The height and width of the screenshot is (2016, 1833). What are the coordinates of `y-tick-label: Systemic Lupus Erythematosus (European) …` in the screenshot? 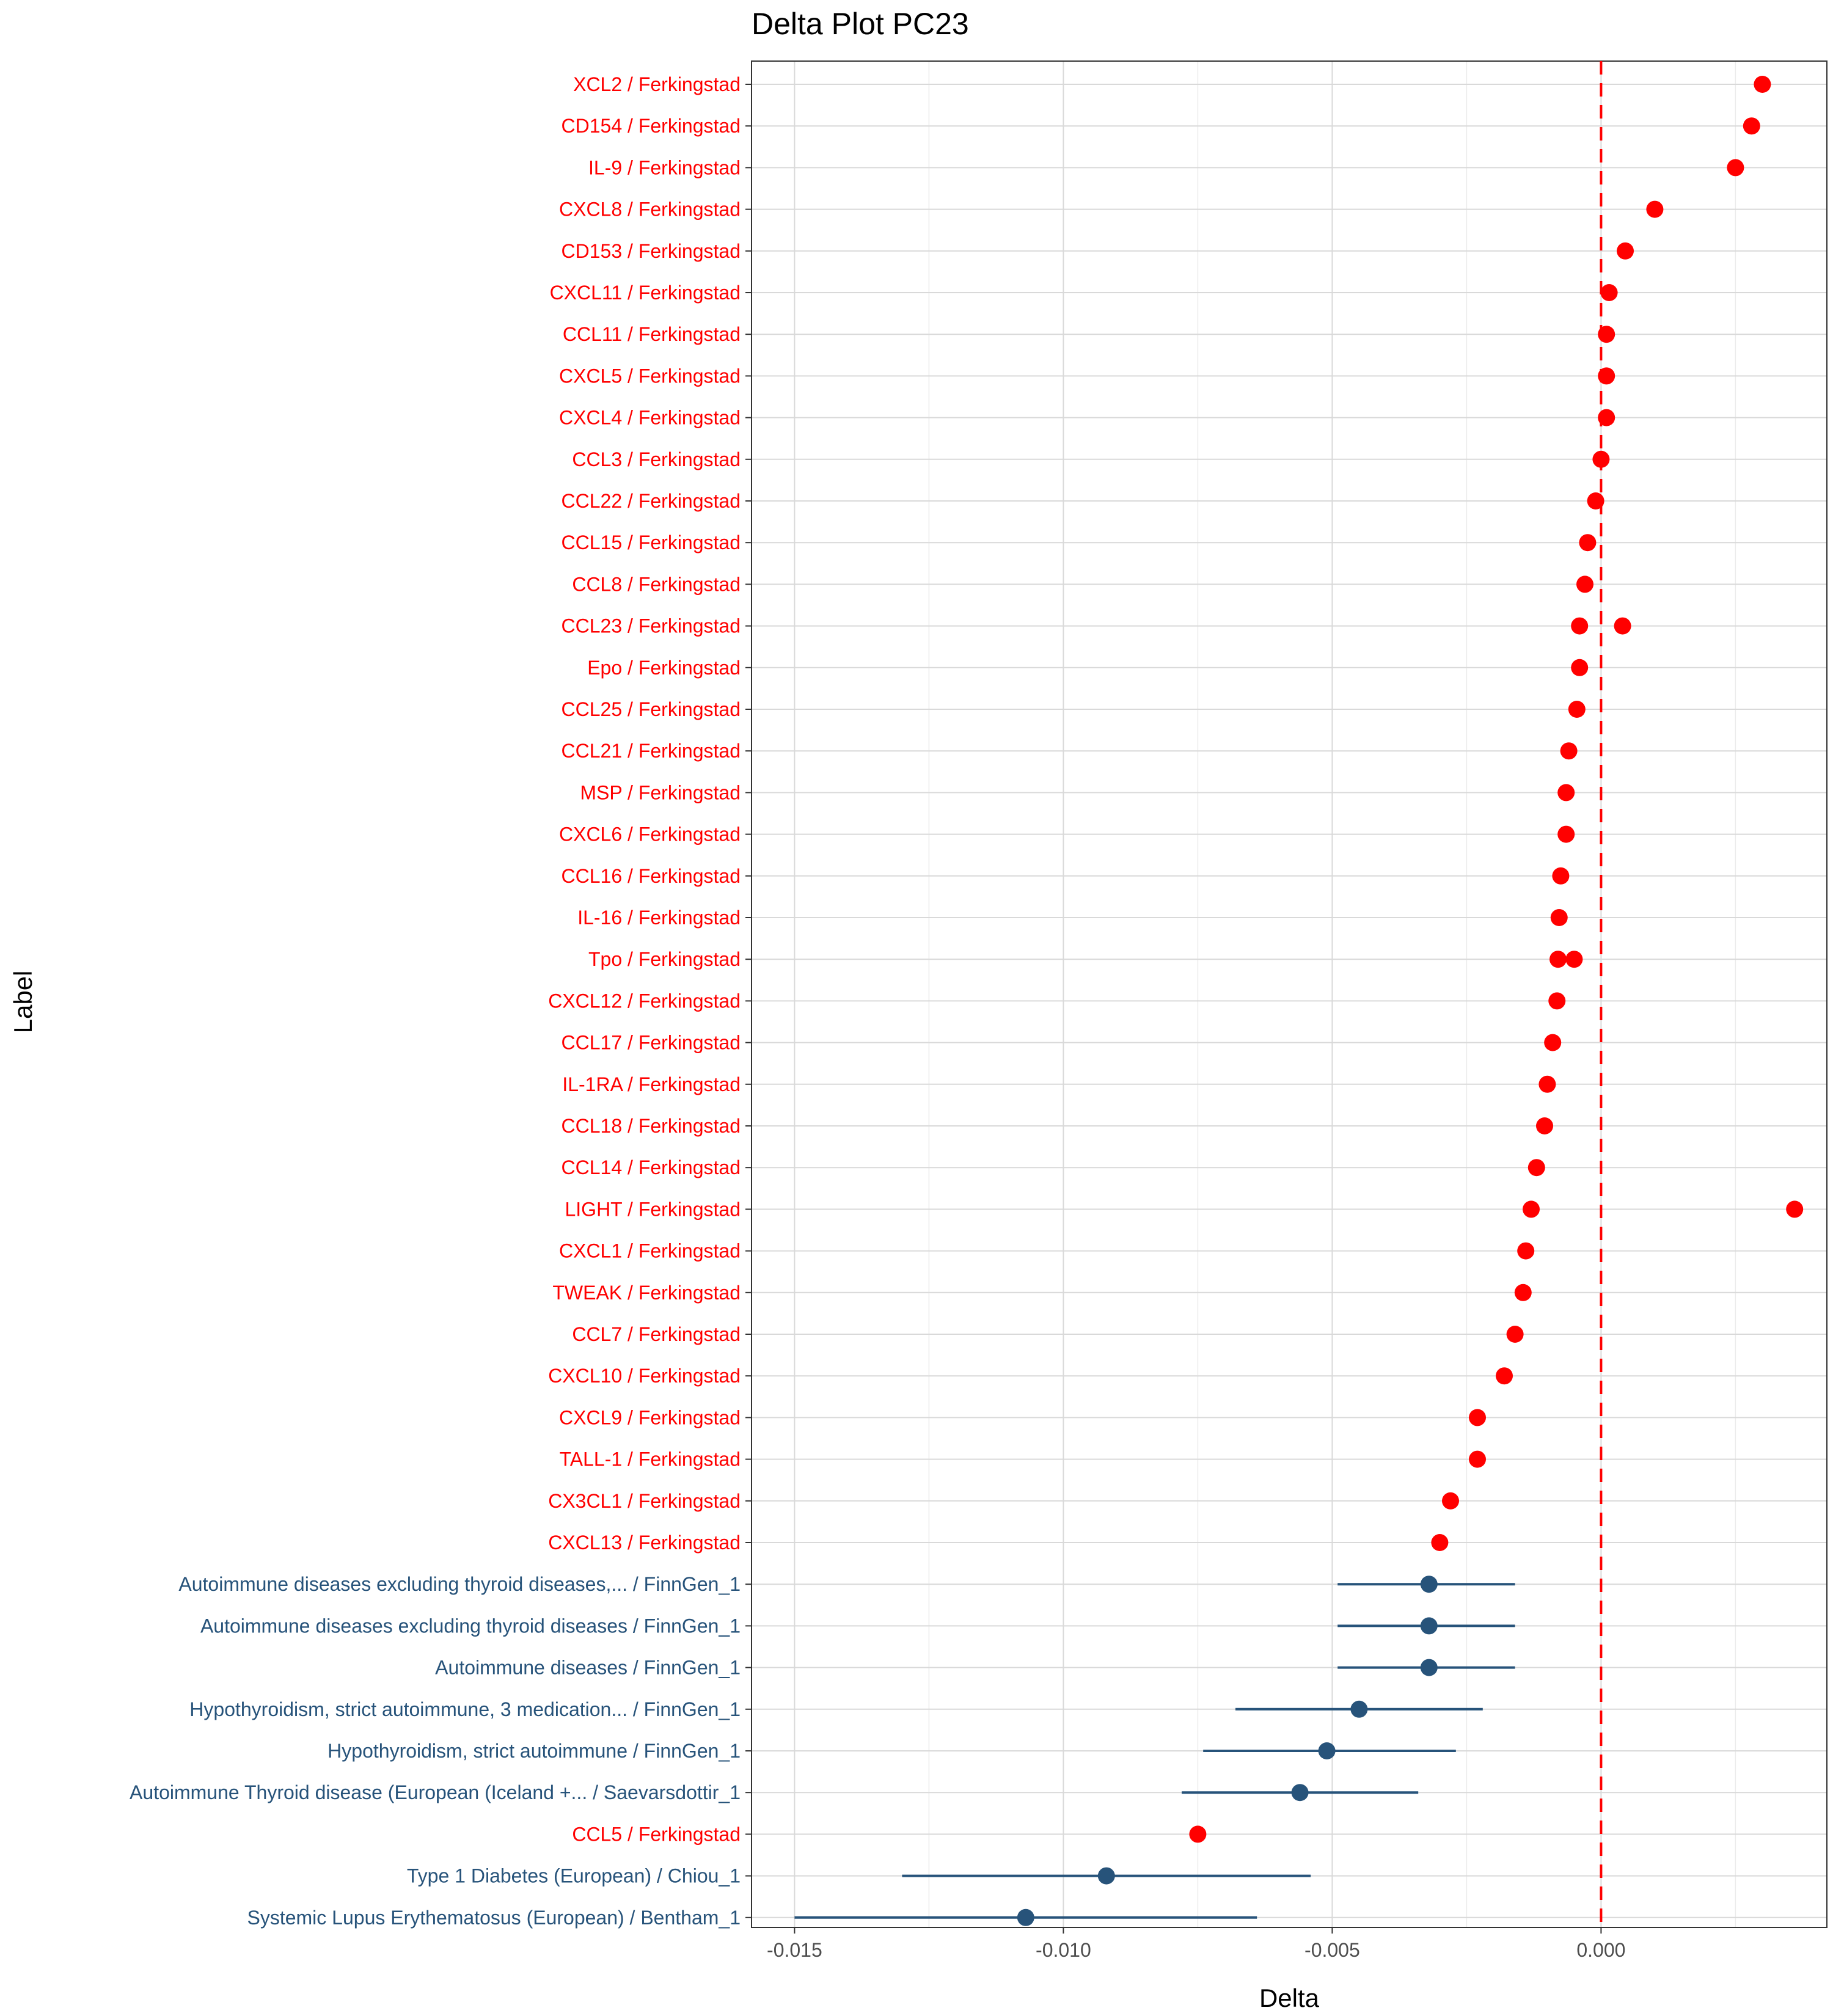 It's located at (494, 1918).